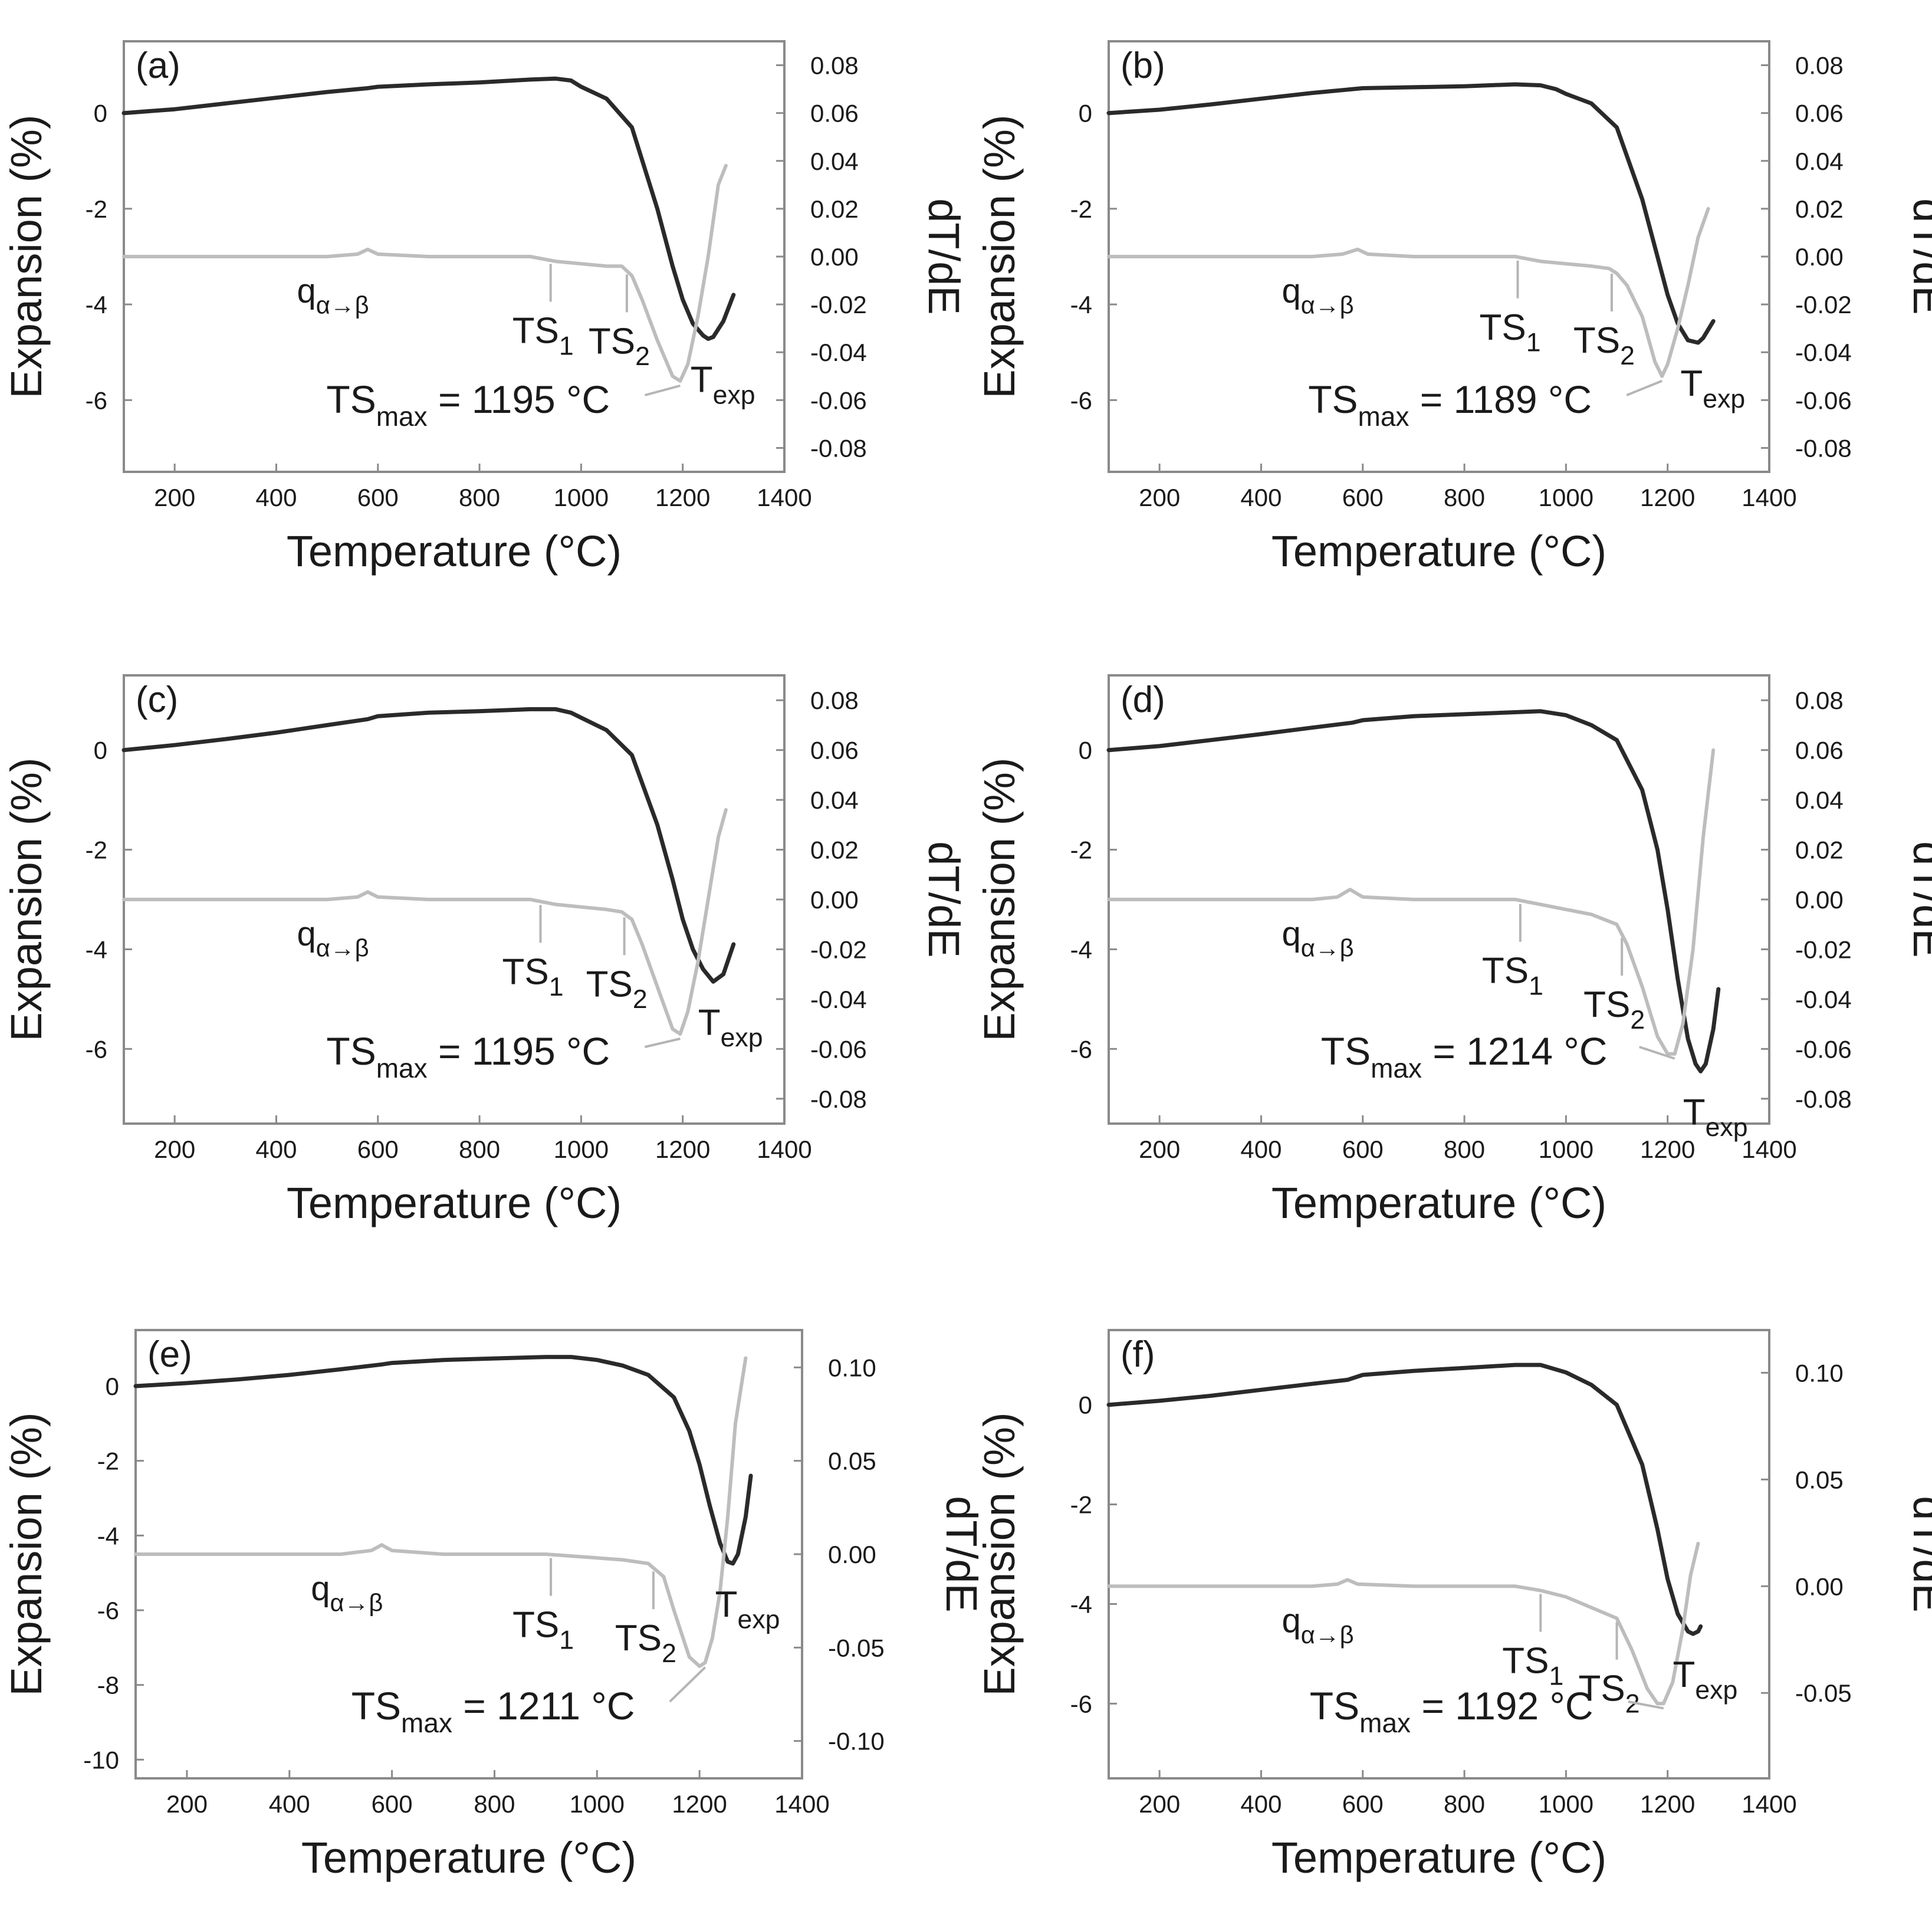 This screenshot has width=1932, height=1914. What do you see at coordinates (1450, 405) in the screenshot?
I see `tsmax-label: TSmax = 1189 °C` at bounding box center [1450, 405].